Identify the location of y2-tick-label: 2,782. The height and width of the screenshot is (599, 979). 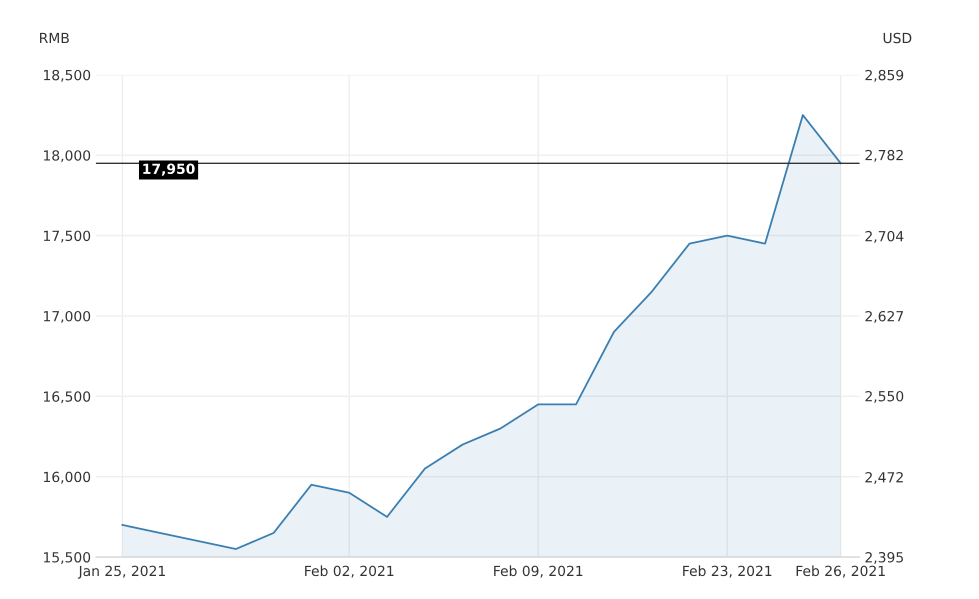
(884, 156).